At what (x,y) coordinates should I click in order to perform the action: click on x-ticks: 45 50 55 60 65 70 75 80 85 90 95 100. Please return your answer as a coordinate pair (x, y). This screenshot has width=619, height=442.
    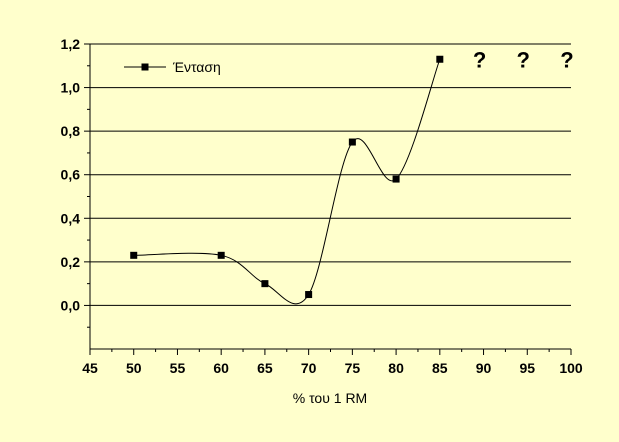
    Looking at the image, I should click on (332, 362).